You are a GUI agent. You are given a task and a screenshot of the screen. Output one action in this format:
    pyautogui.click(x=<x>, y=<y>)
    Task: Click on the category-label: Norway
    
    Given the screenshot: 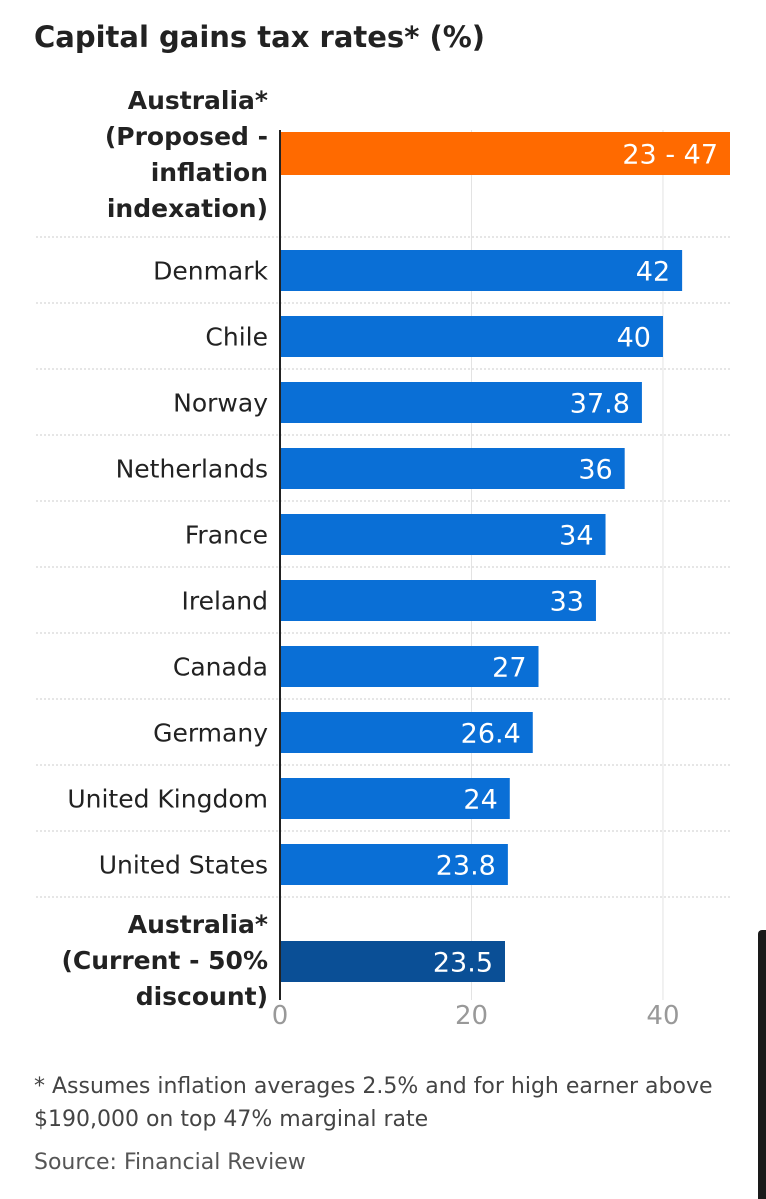 What is the action you would take?
    pyautogui.click(x=220, y=403)
    